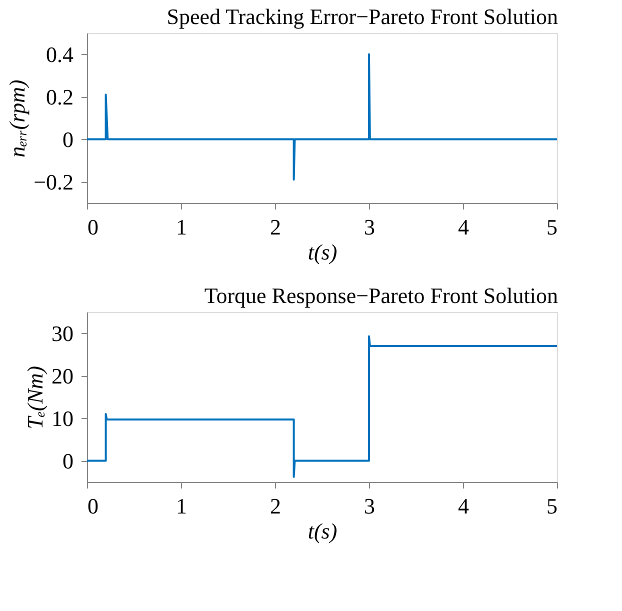 This screenshot has height=611, width=622. I want to click on y-tick-label: 0.2, so click(60, 97).